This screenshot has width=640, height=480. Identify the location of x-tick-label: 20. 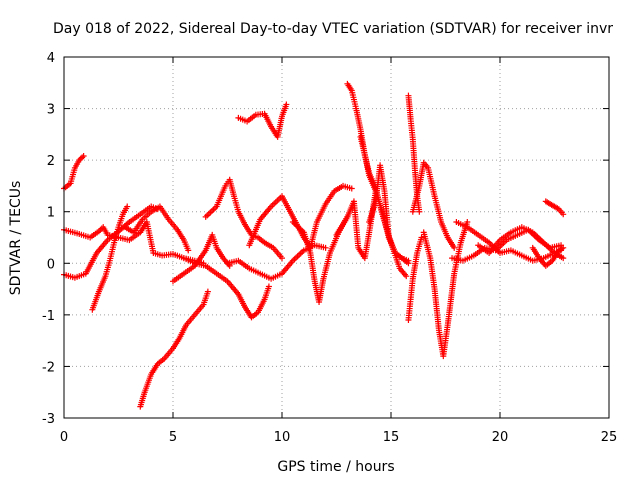
(500, 437).